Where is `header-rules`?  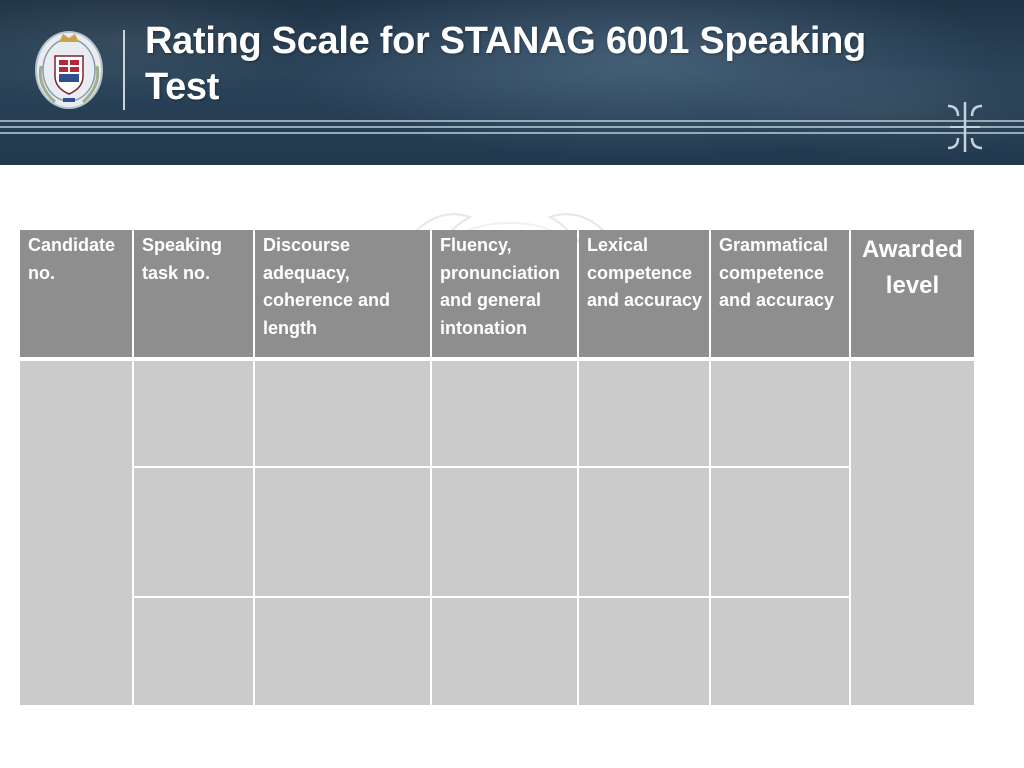
header-rules is located at coordinates (512, 136).